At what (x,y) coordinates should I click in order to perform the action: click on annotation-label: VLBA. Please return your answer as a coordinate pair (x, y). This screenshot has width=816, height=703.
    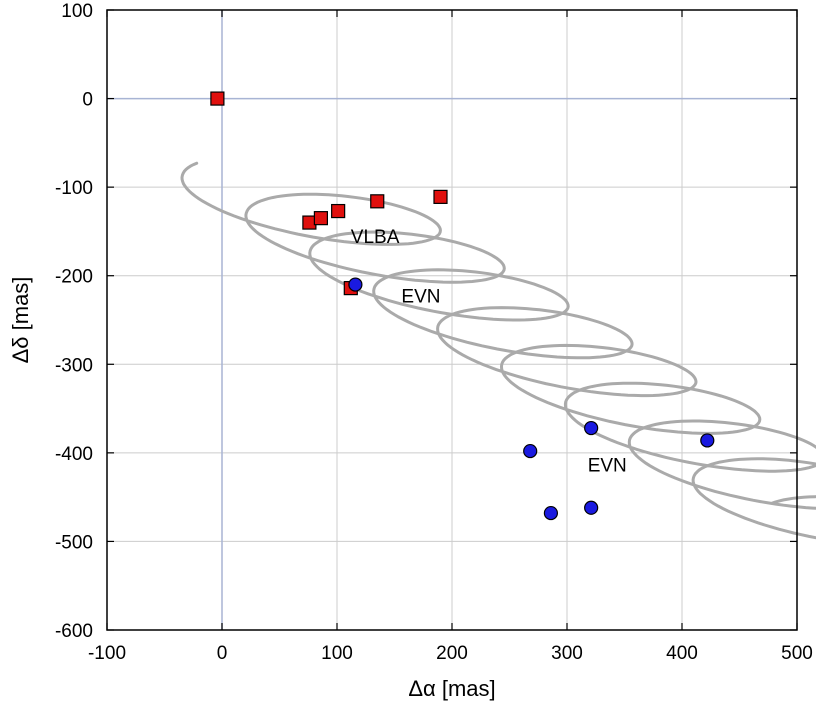
    Looking at the image, I should click on (375, 237).